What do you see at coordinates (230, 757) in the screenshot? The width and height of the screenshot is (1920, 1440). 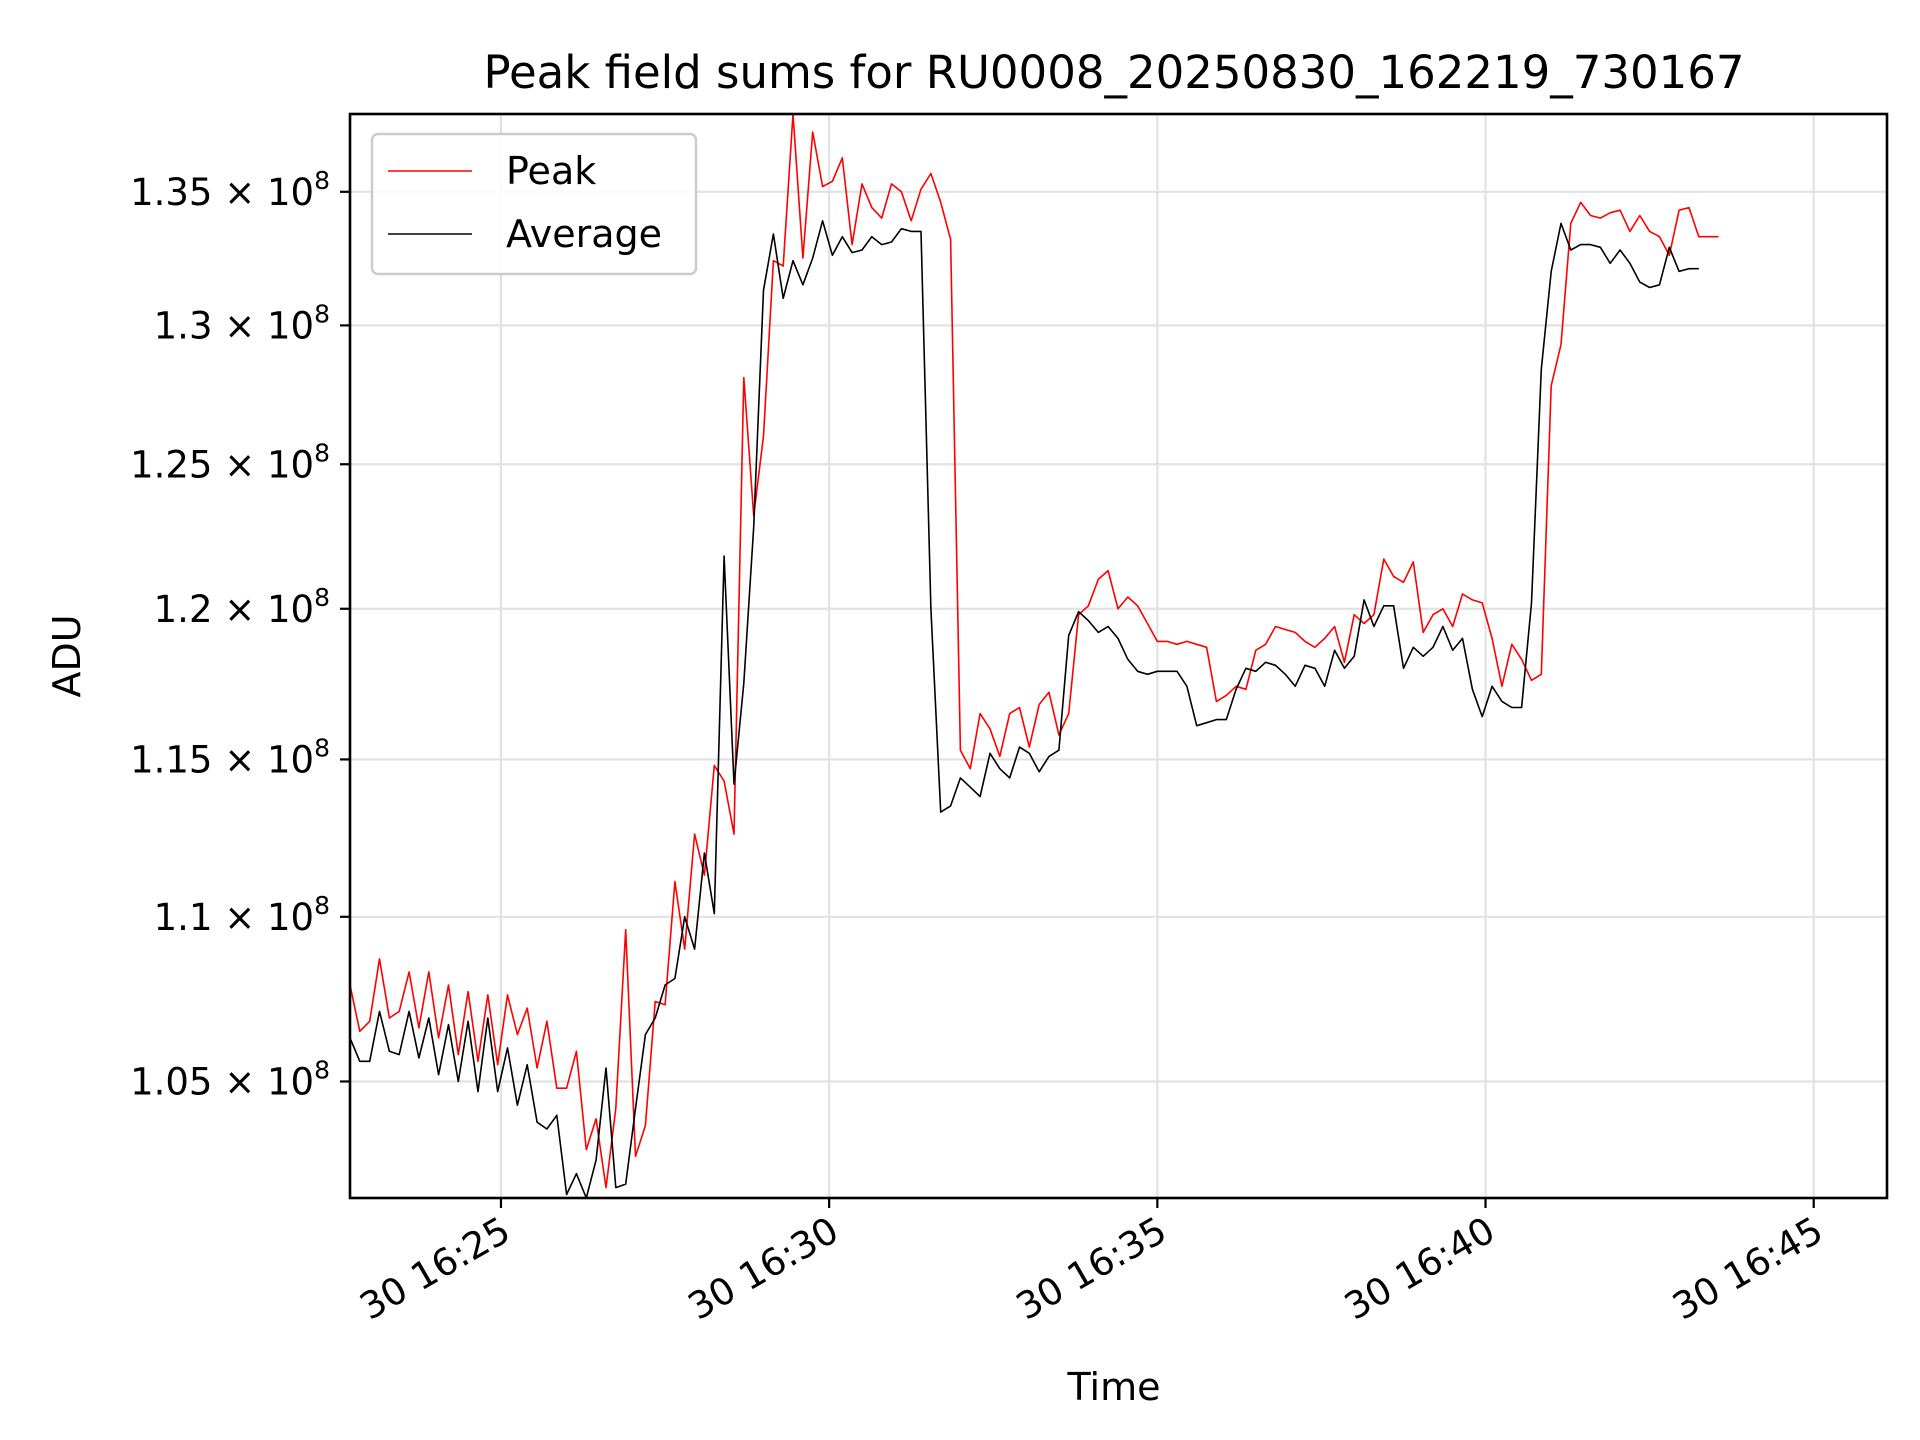 I see `y-tick-label: 1.15 × 108` at bounding box center [230, 757].